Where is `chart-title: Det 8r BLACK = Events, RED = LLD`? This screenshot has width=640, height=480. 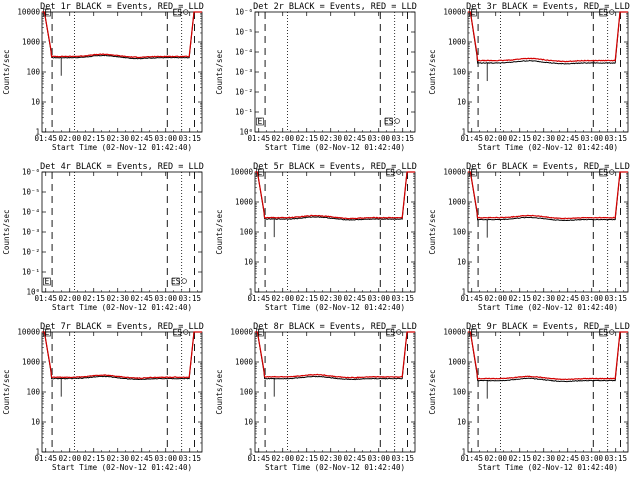
chart-title: Det 8r BLACK = Events, RED = LLD is located at coordinates (335, 327).